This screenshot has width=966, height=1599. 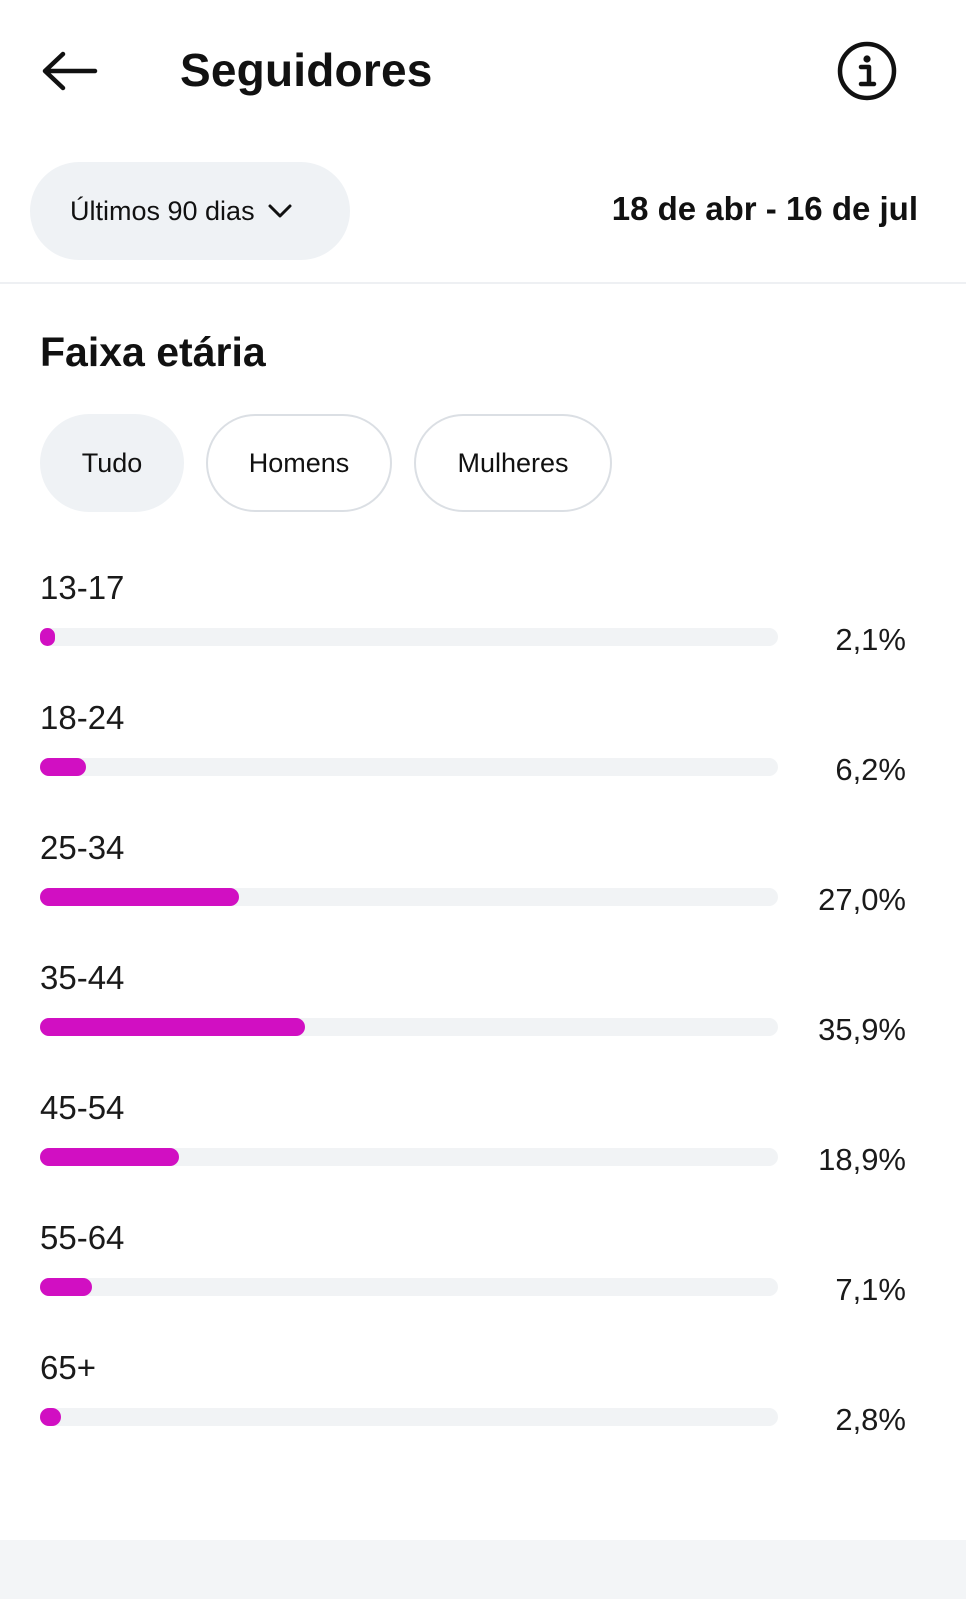 I want to click on date-range-dropdown: Últimos 90 dias, so click(x=190, y=211).